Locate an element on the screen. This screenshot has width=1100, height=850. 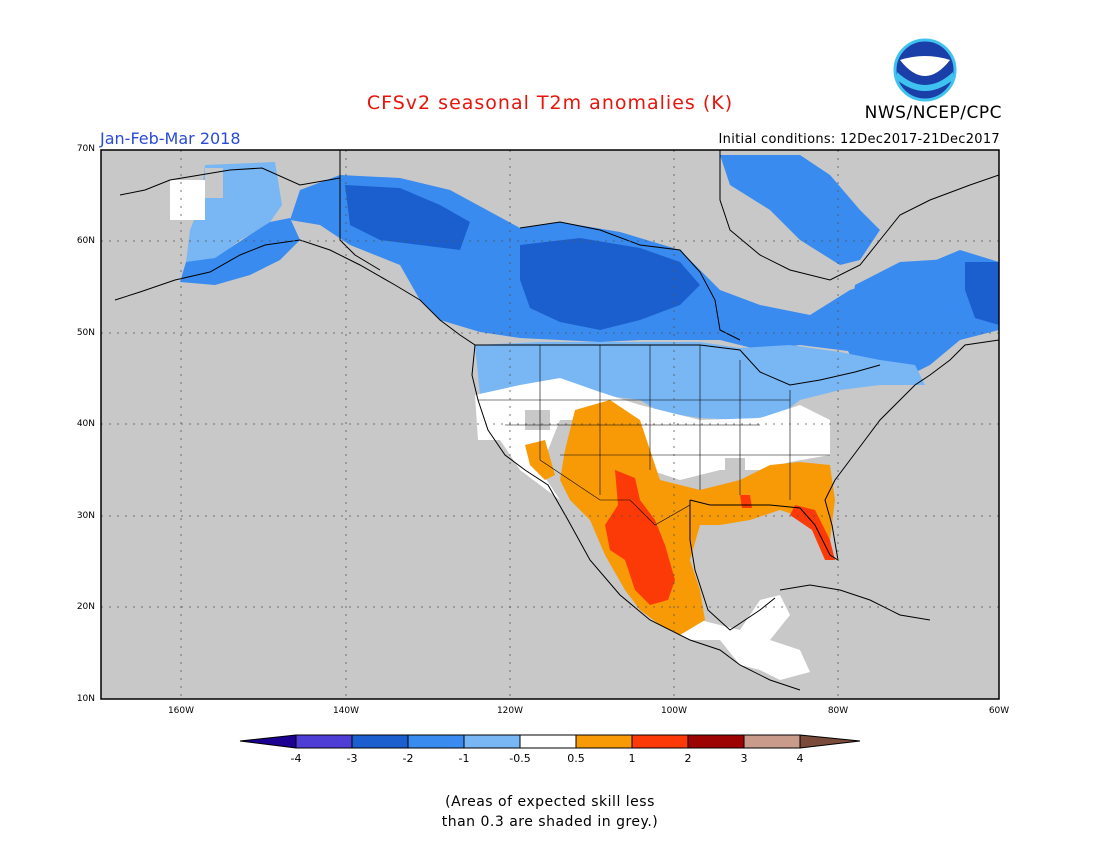
season-label: Jan-Feb-Mar 2018 is located at coordinates (170, 138).